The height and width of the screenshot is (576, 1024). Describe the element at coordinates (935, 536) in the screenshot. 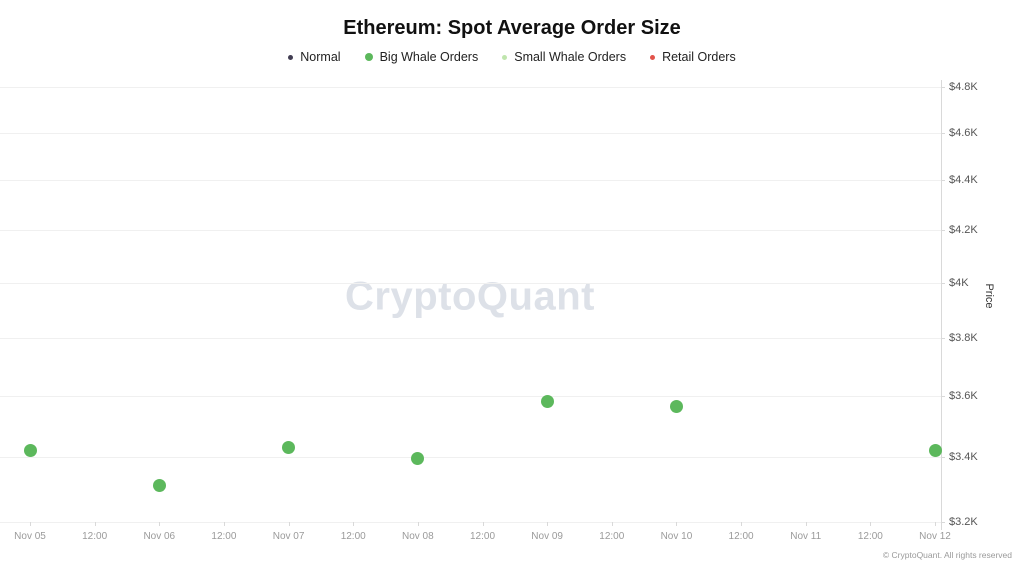

I see `x-tick-label: Nov 12` at that location.